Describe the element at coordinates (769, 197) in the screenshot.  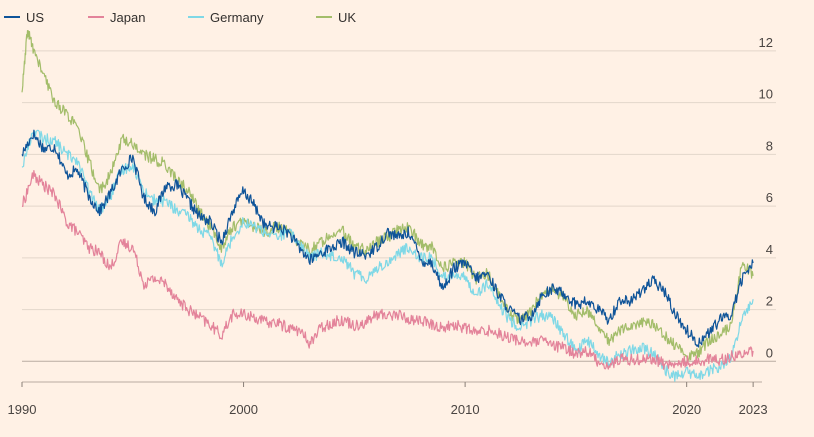
I see `y-tick-label: 6` at that location.